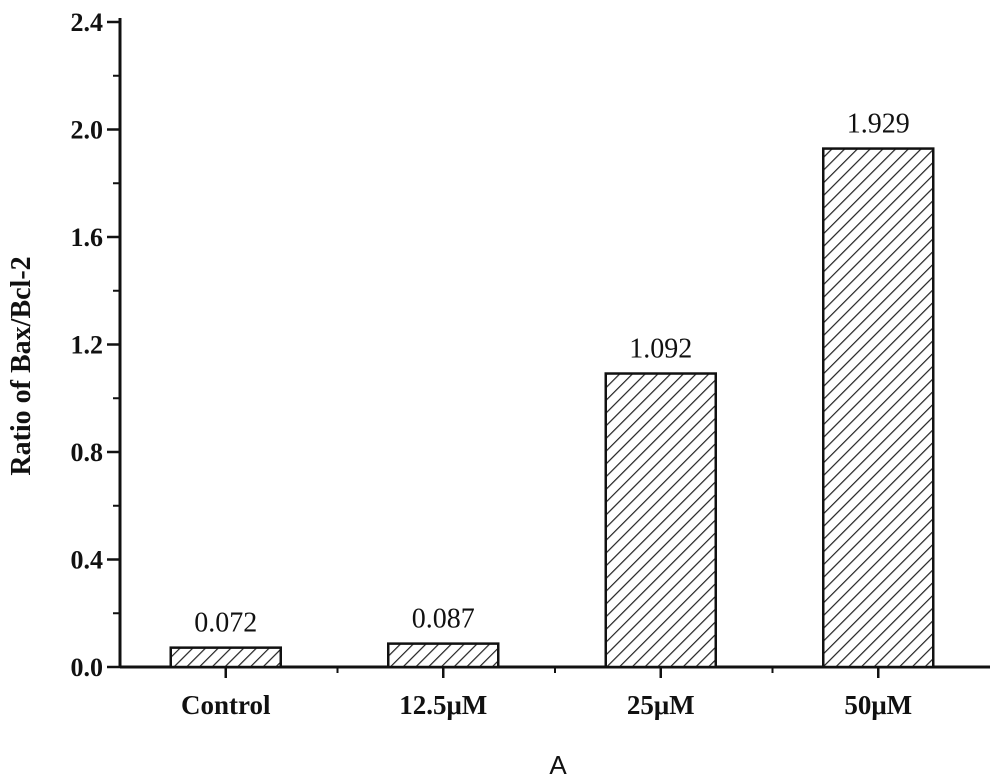 Image resolution: width=1000 pixels, height=782 pixels. Describe the element at coordinates (558, 763) in the screenshot. I see `x-axis-title: A` at that location.